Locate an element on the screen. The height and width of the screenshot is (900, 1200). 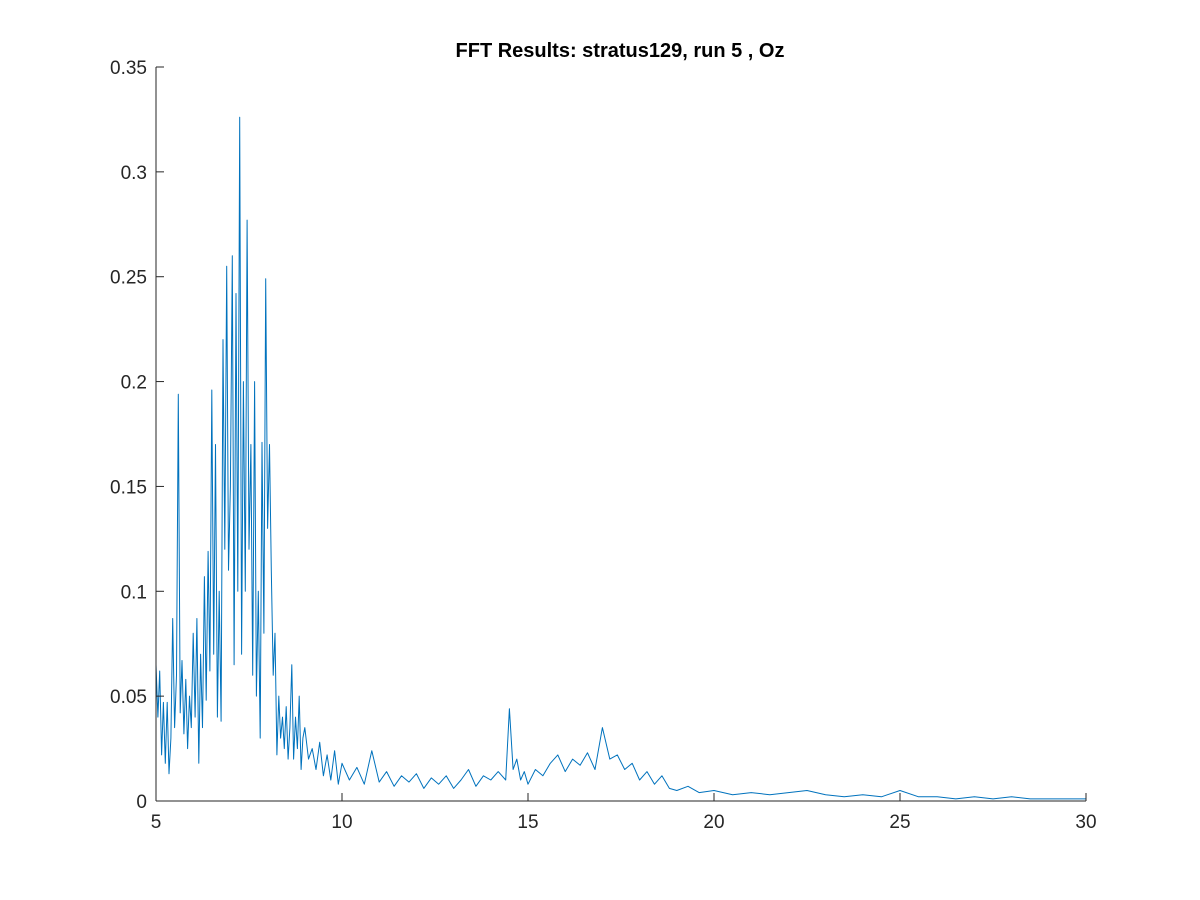
x-tick-label: 5 is located at coordinates (156, 822).